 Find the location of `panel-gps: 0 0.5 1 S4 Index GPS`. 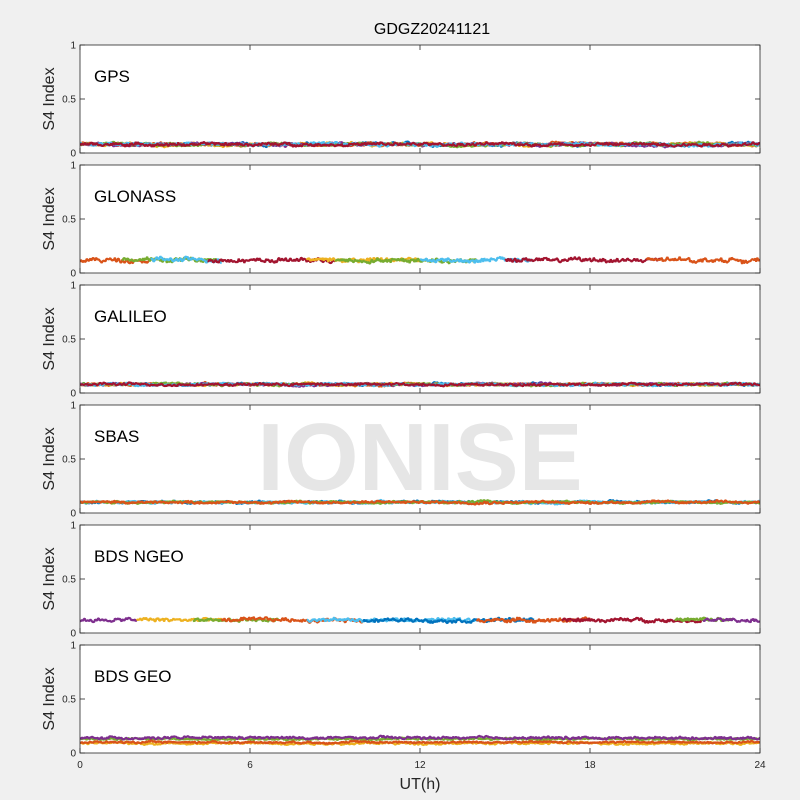

panel-gps: 0 0.5 1 S4 Index GPS is located at coordinates (401, 100).